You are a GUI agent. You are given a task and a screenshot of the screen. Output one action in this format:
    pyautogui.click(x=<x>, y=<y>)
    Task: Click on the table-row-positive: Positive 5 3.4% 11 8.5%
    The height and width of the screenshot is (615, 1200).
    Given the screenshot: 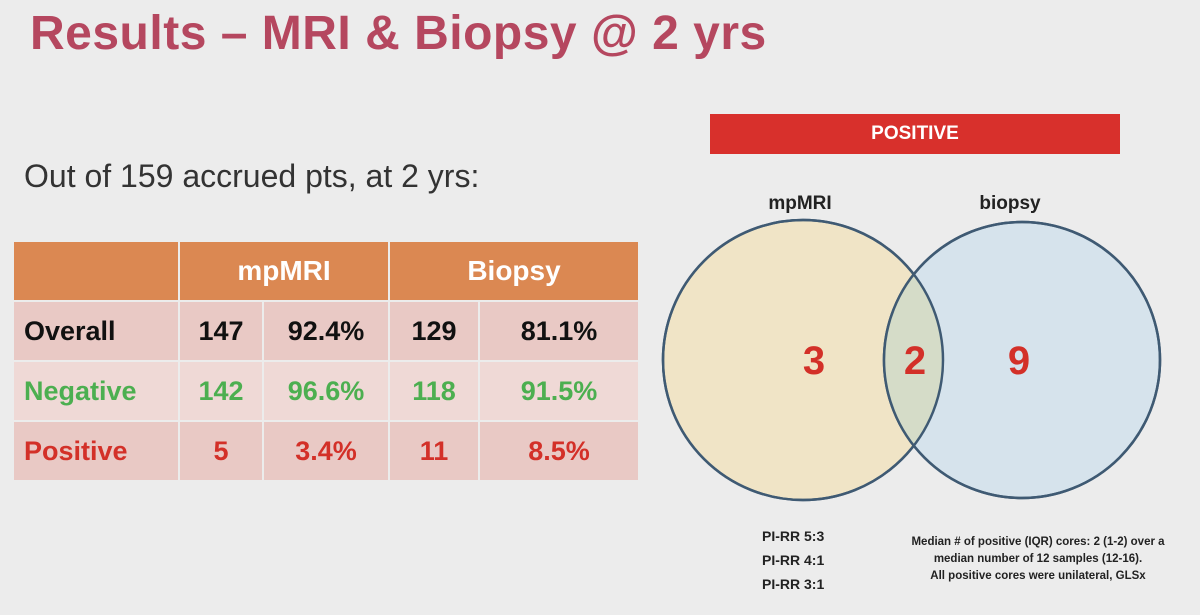 What is the action you would take?
    pyautogui.click(x=326, y=451)
    